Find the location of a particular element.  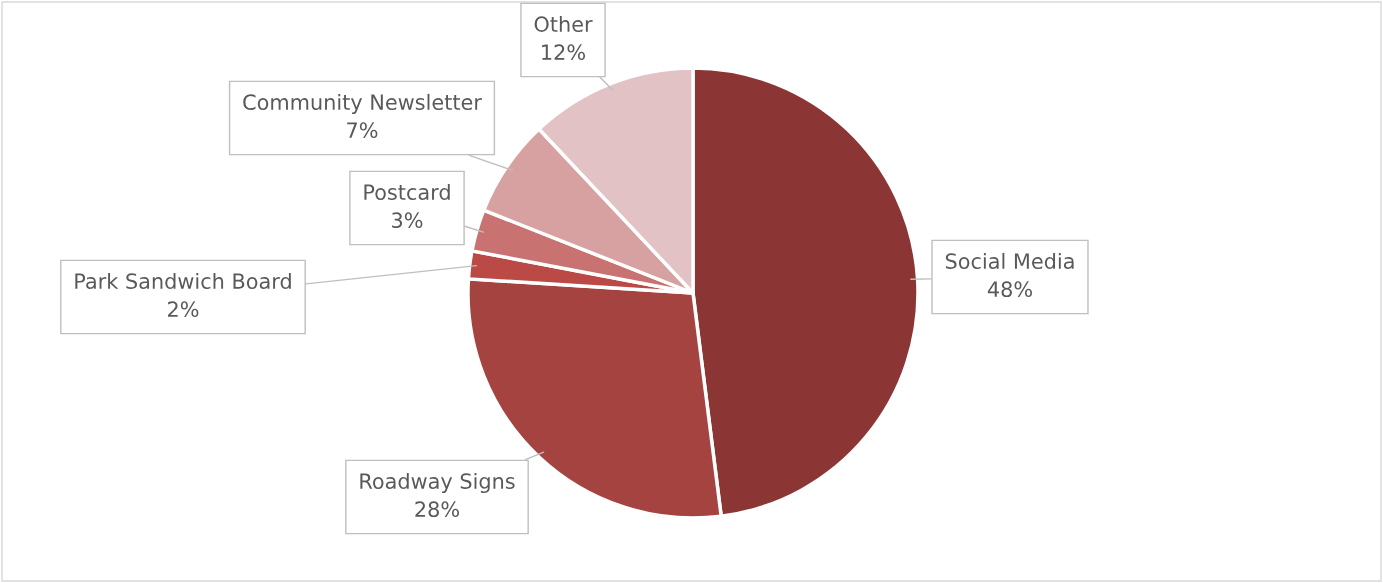

slice-label: Social Media is located at coordinates (1009, 261).